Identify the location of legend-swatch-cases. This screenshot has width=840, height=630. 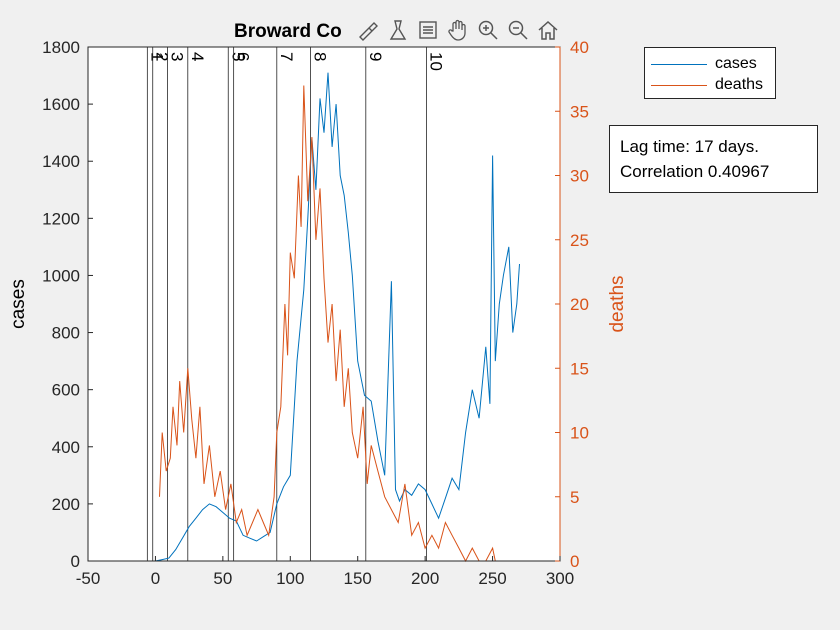
(679, 64).